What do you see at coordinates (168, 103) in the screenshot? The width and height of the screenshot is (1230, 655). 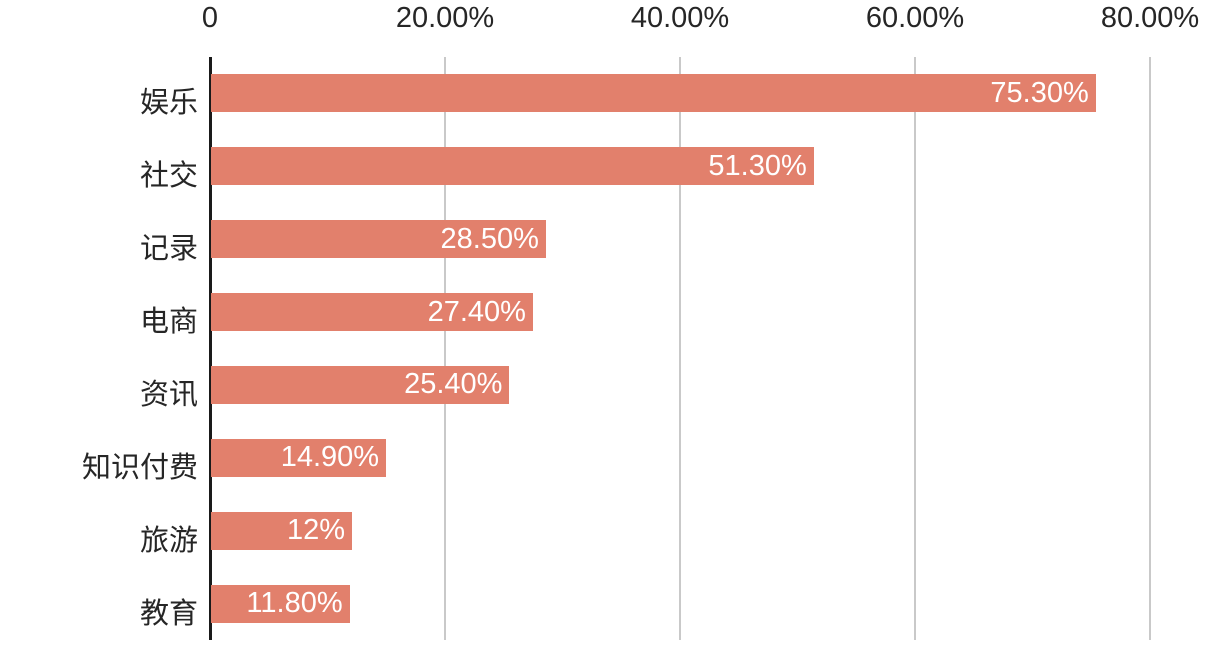 I see `category-label: 娱乐` at bounding box center [168, 103].